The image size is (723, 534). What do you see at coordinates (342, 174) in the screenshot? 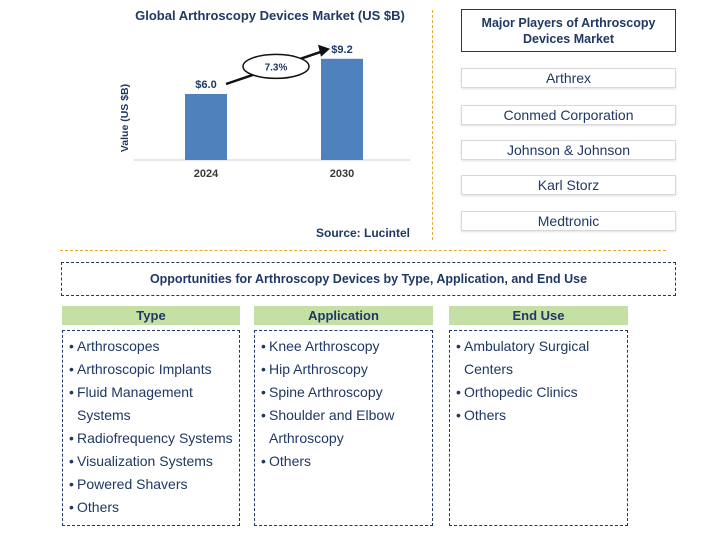
I see `tick-label-2030: 2030` at bounding box center [342, 174].